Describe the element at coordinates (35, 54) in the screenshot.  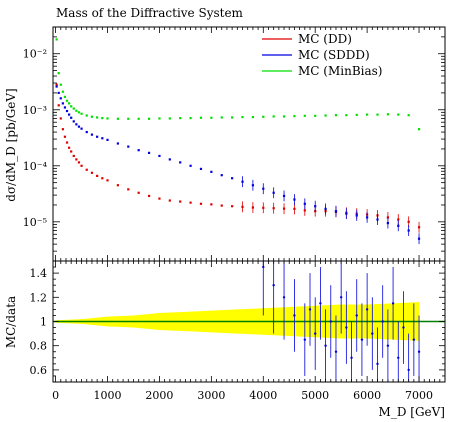
I see `y-tick-label: 10⁻²` at that location.